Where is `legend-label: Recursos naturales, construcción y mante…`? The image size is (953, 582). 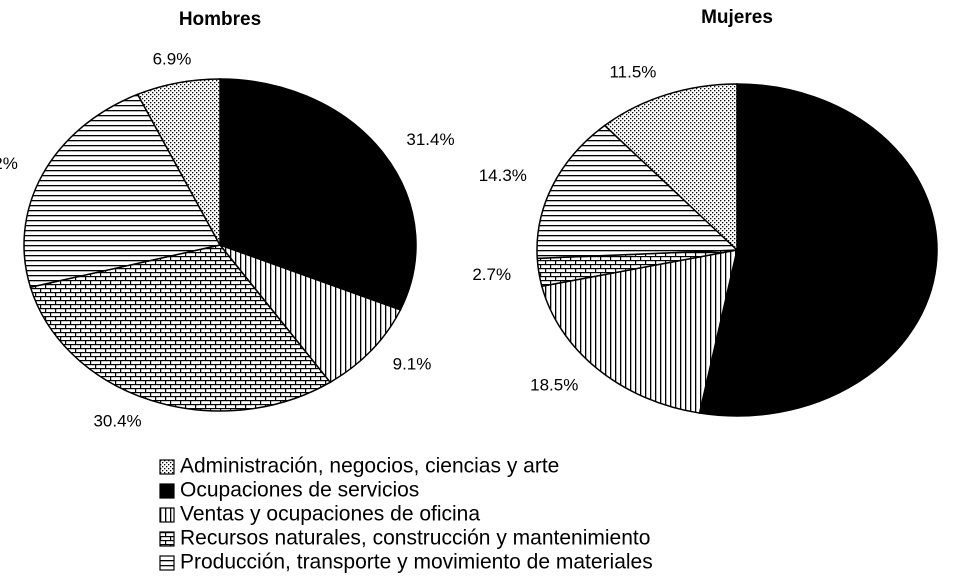
legend-label: Recursos naturales, construcción y mante… is located at coordinates (415, 538).